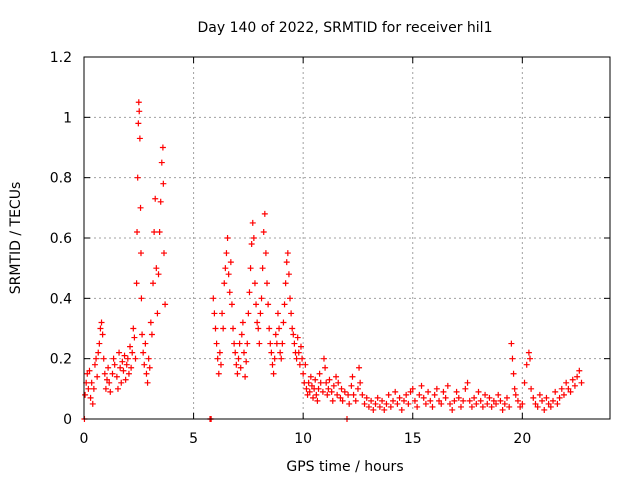 The image size is (640, 480). What do you see at coordinates (61, 179) in the screenshot?
I see `y-tick-label: 0.8` at bounding box center [61, 179].